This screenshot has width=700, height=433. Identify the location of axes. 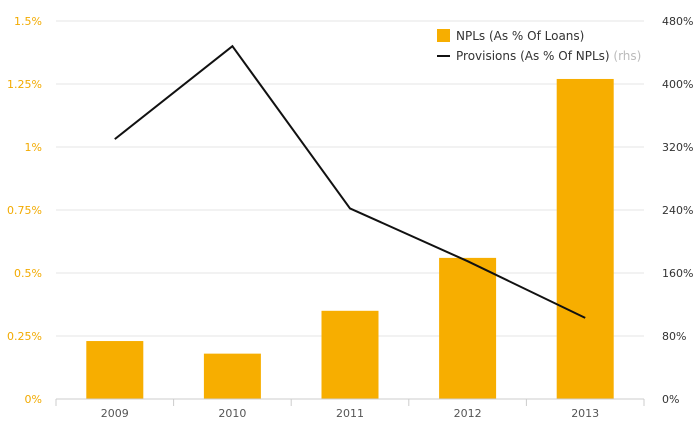
(350, 402).